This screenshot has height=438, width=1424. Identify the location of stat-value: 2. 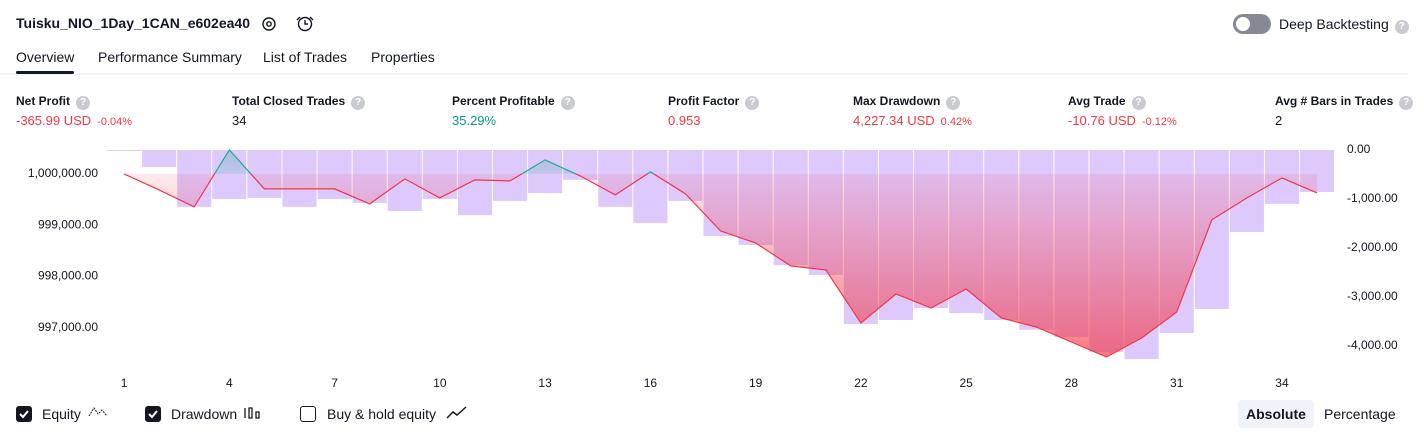
(1278, 120).